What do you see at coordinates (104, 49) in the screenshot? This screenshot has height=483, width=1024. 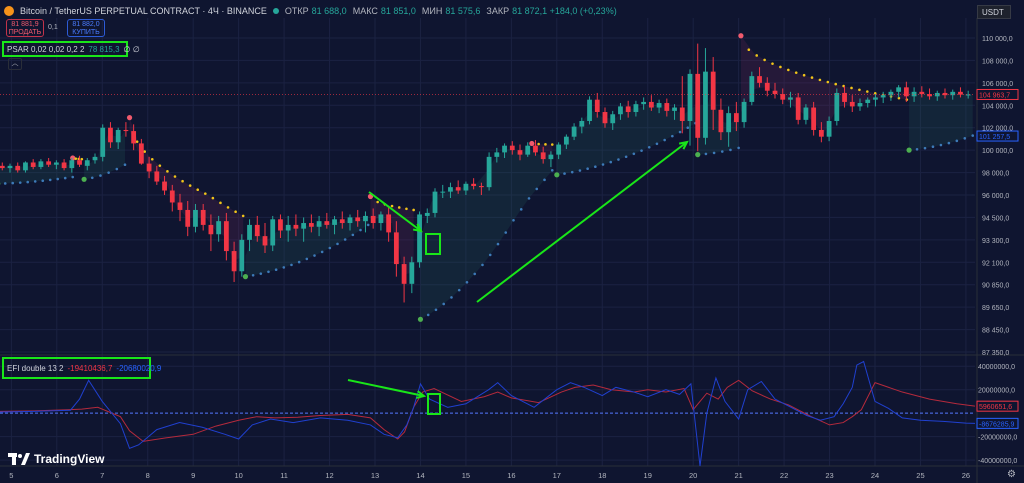 I see `psar-value: 78 815,3` at bounding box center [104, 49].